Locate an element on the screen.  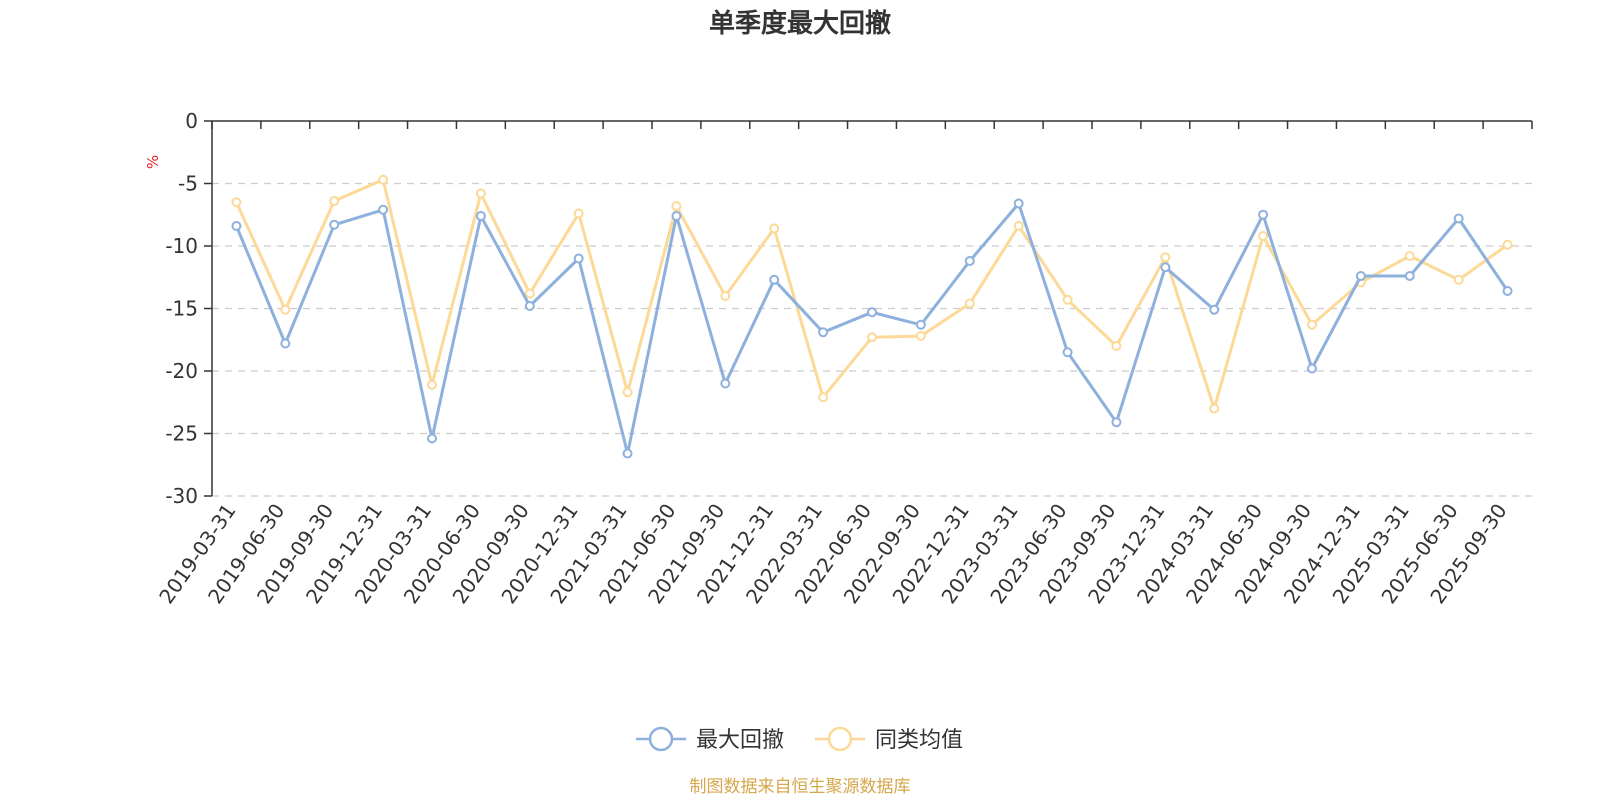
y-tick-label: 0 is located at coordinates (191, 121).